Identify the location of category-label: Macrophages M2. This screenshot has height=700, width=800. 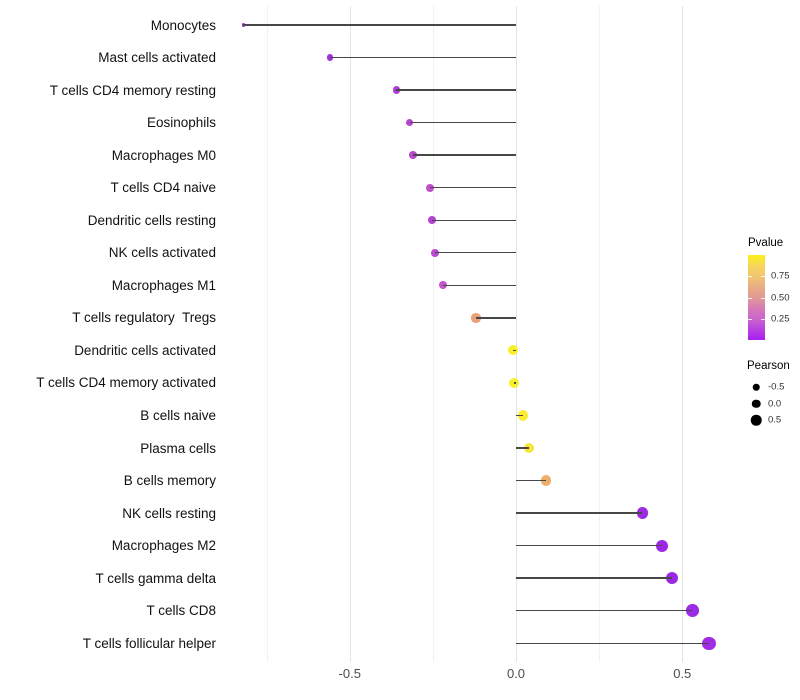
(163, 546).